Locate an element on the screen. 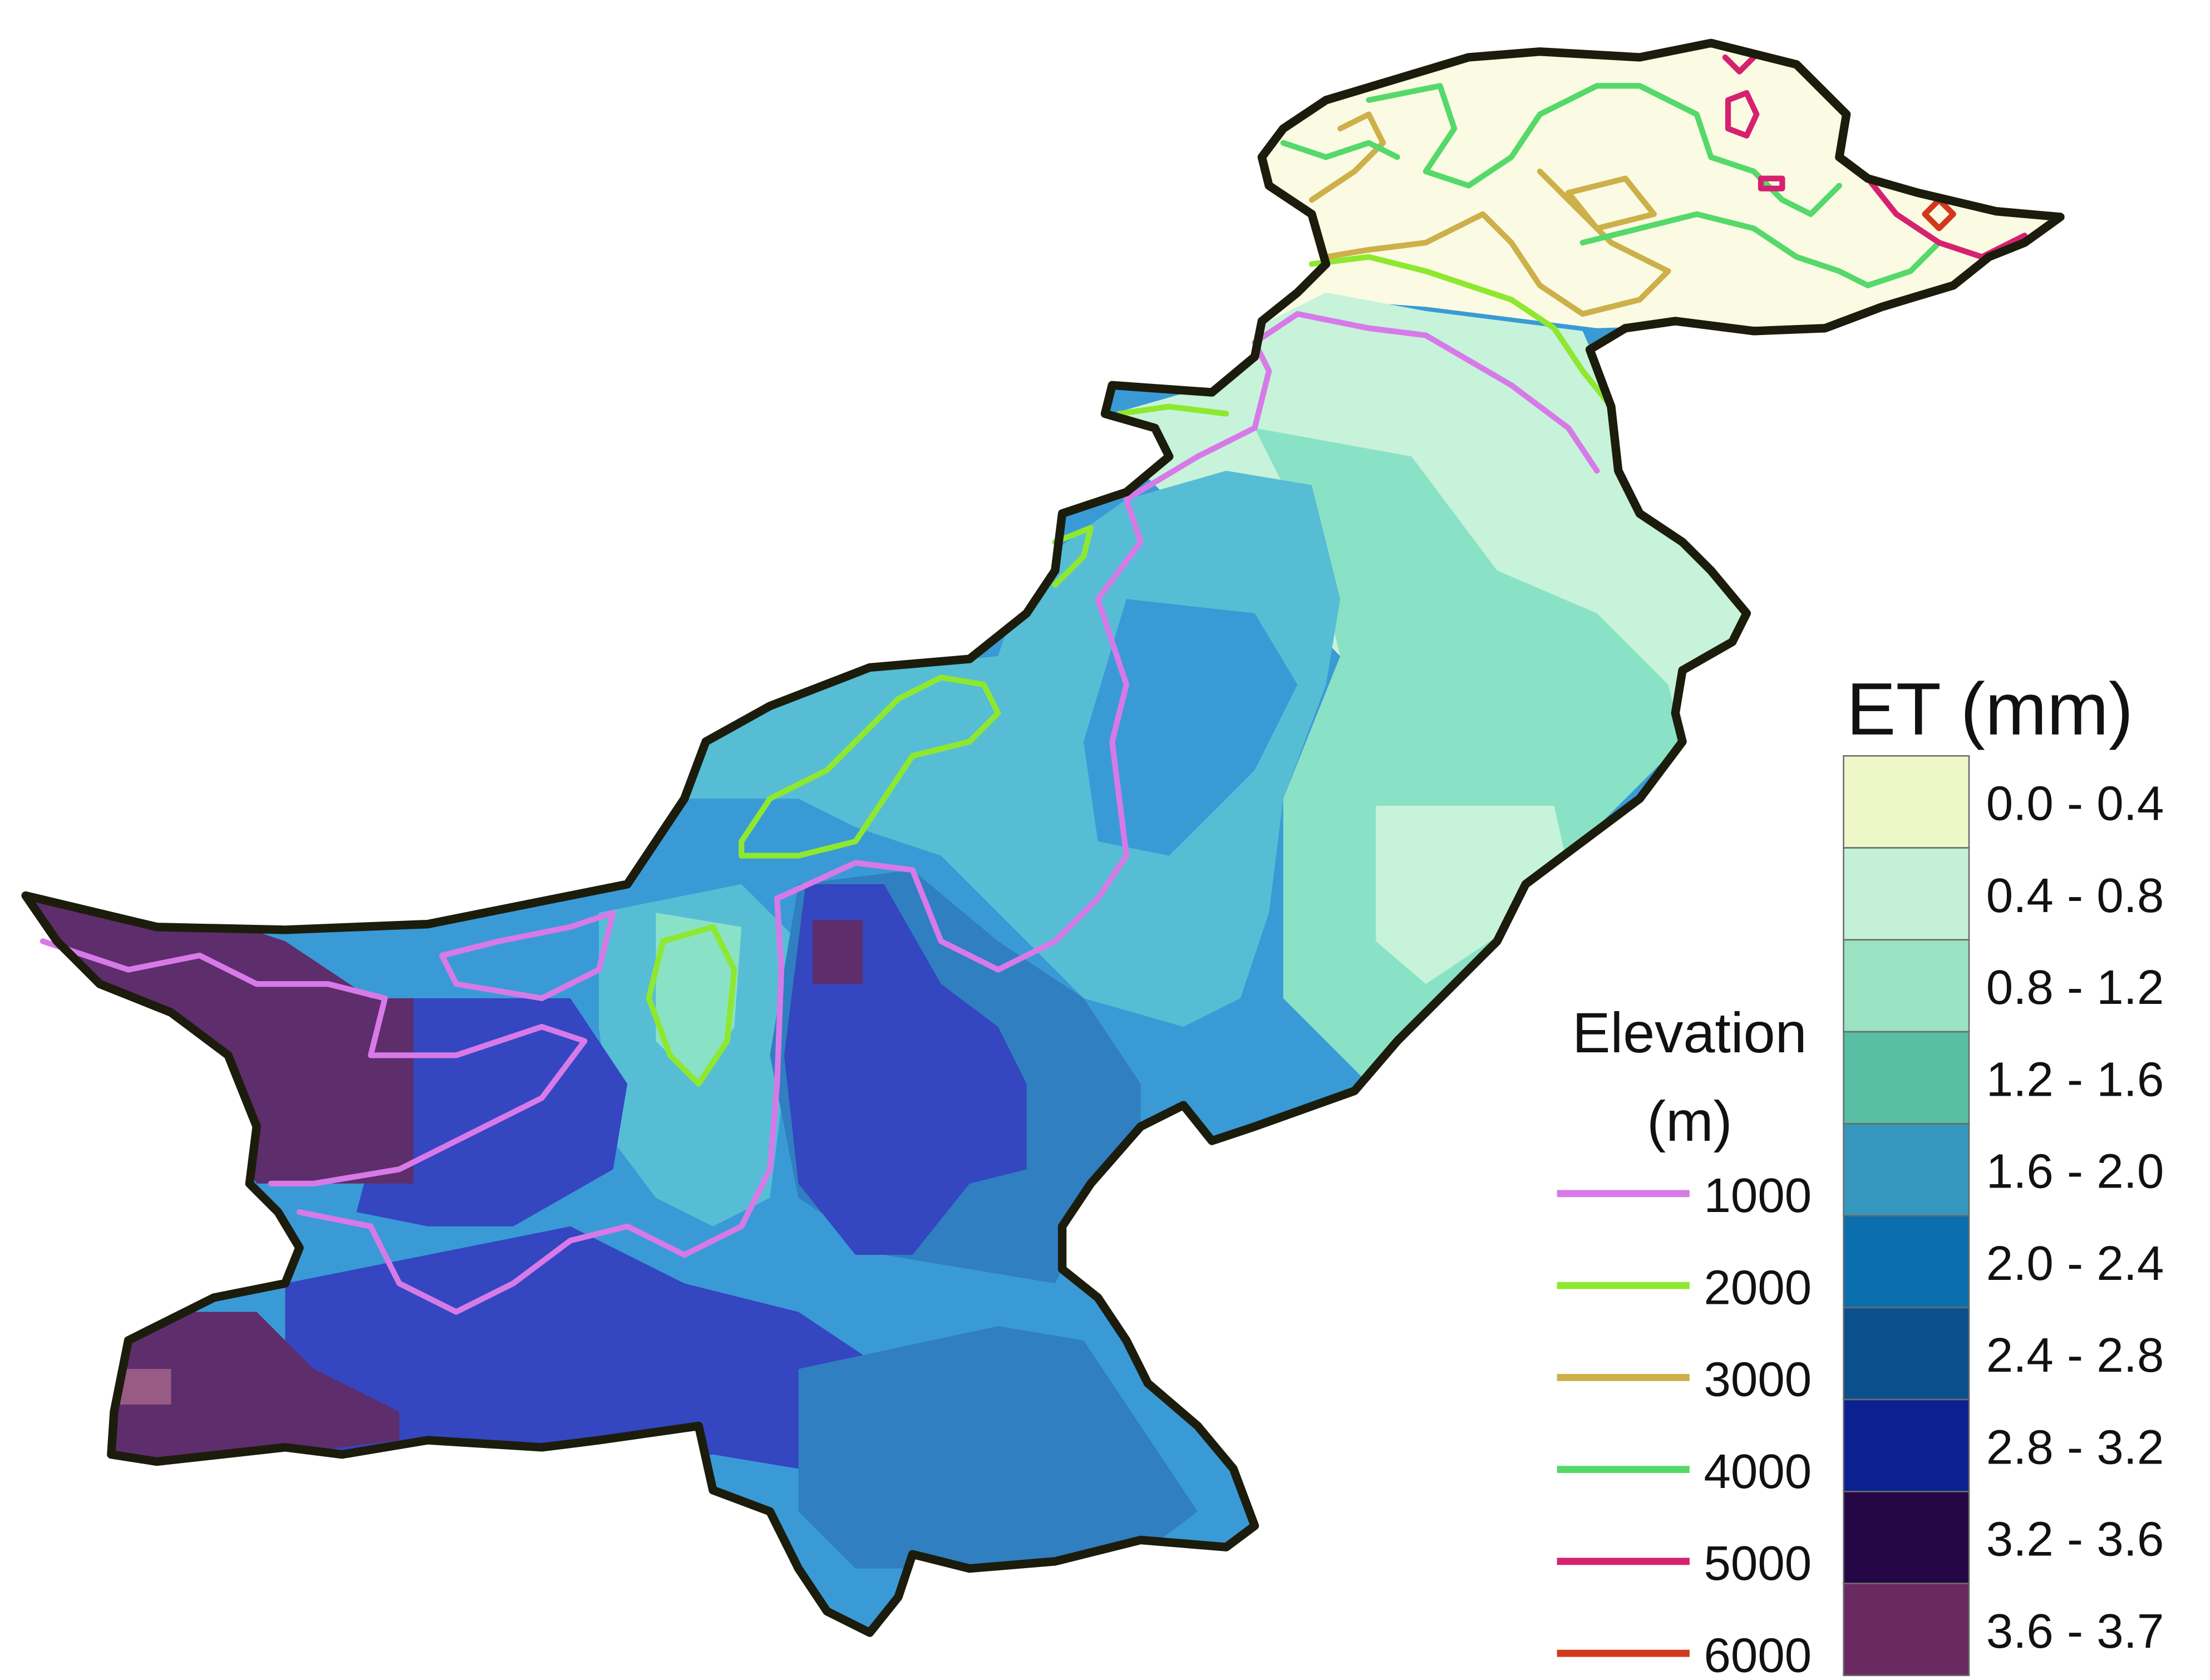 This screenshot has height=1680, width=2210. et-legend-title: ET (mm) is located at coordinates (1990, 709).